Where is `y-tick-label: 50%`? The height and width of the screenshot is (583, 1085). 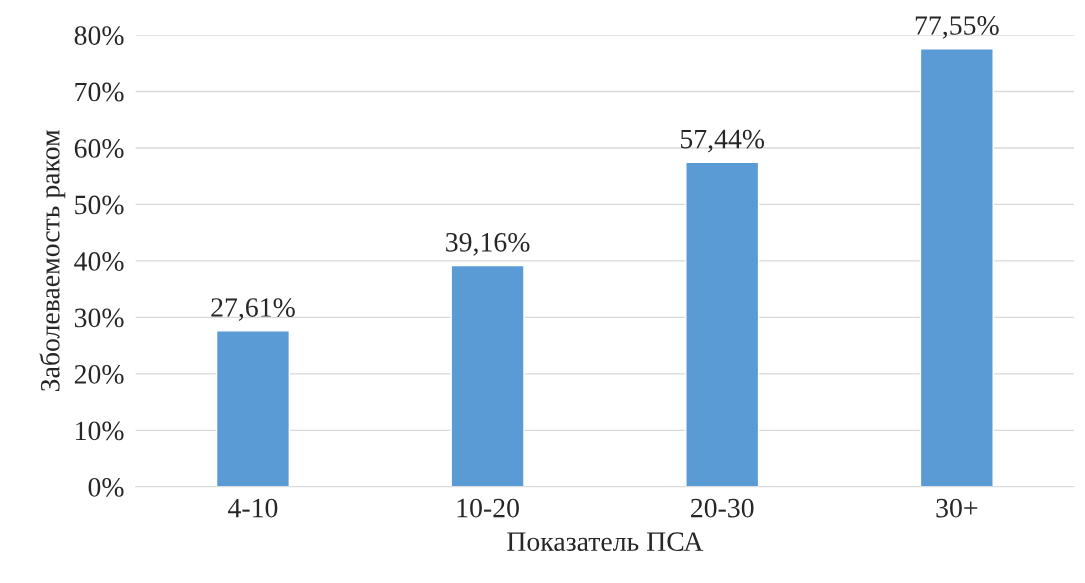
y-tick-label: 50% is located at coordinates (99, 205).